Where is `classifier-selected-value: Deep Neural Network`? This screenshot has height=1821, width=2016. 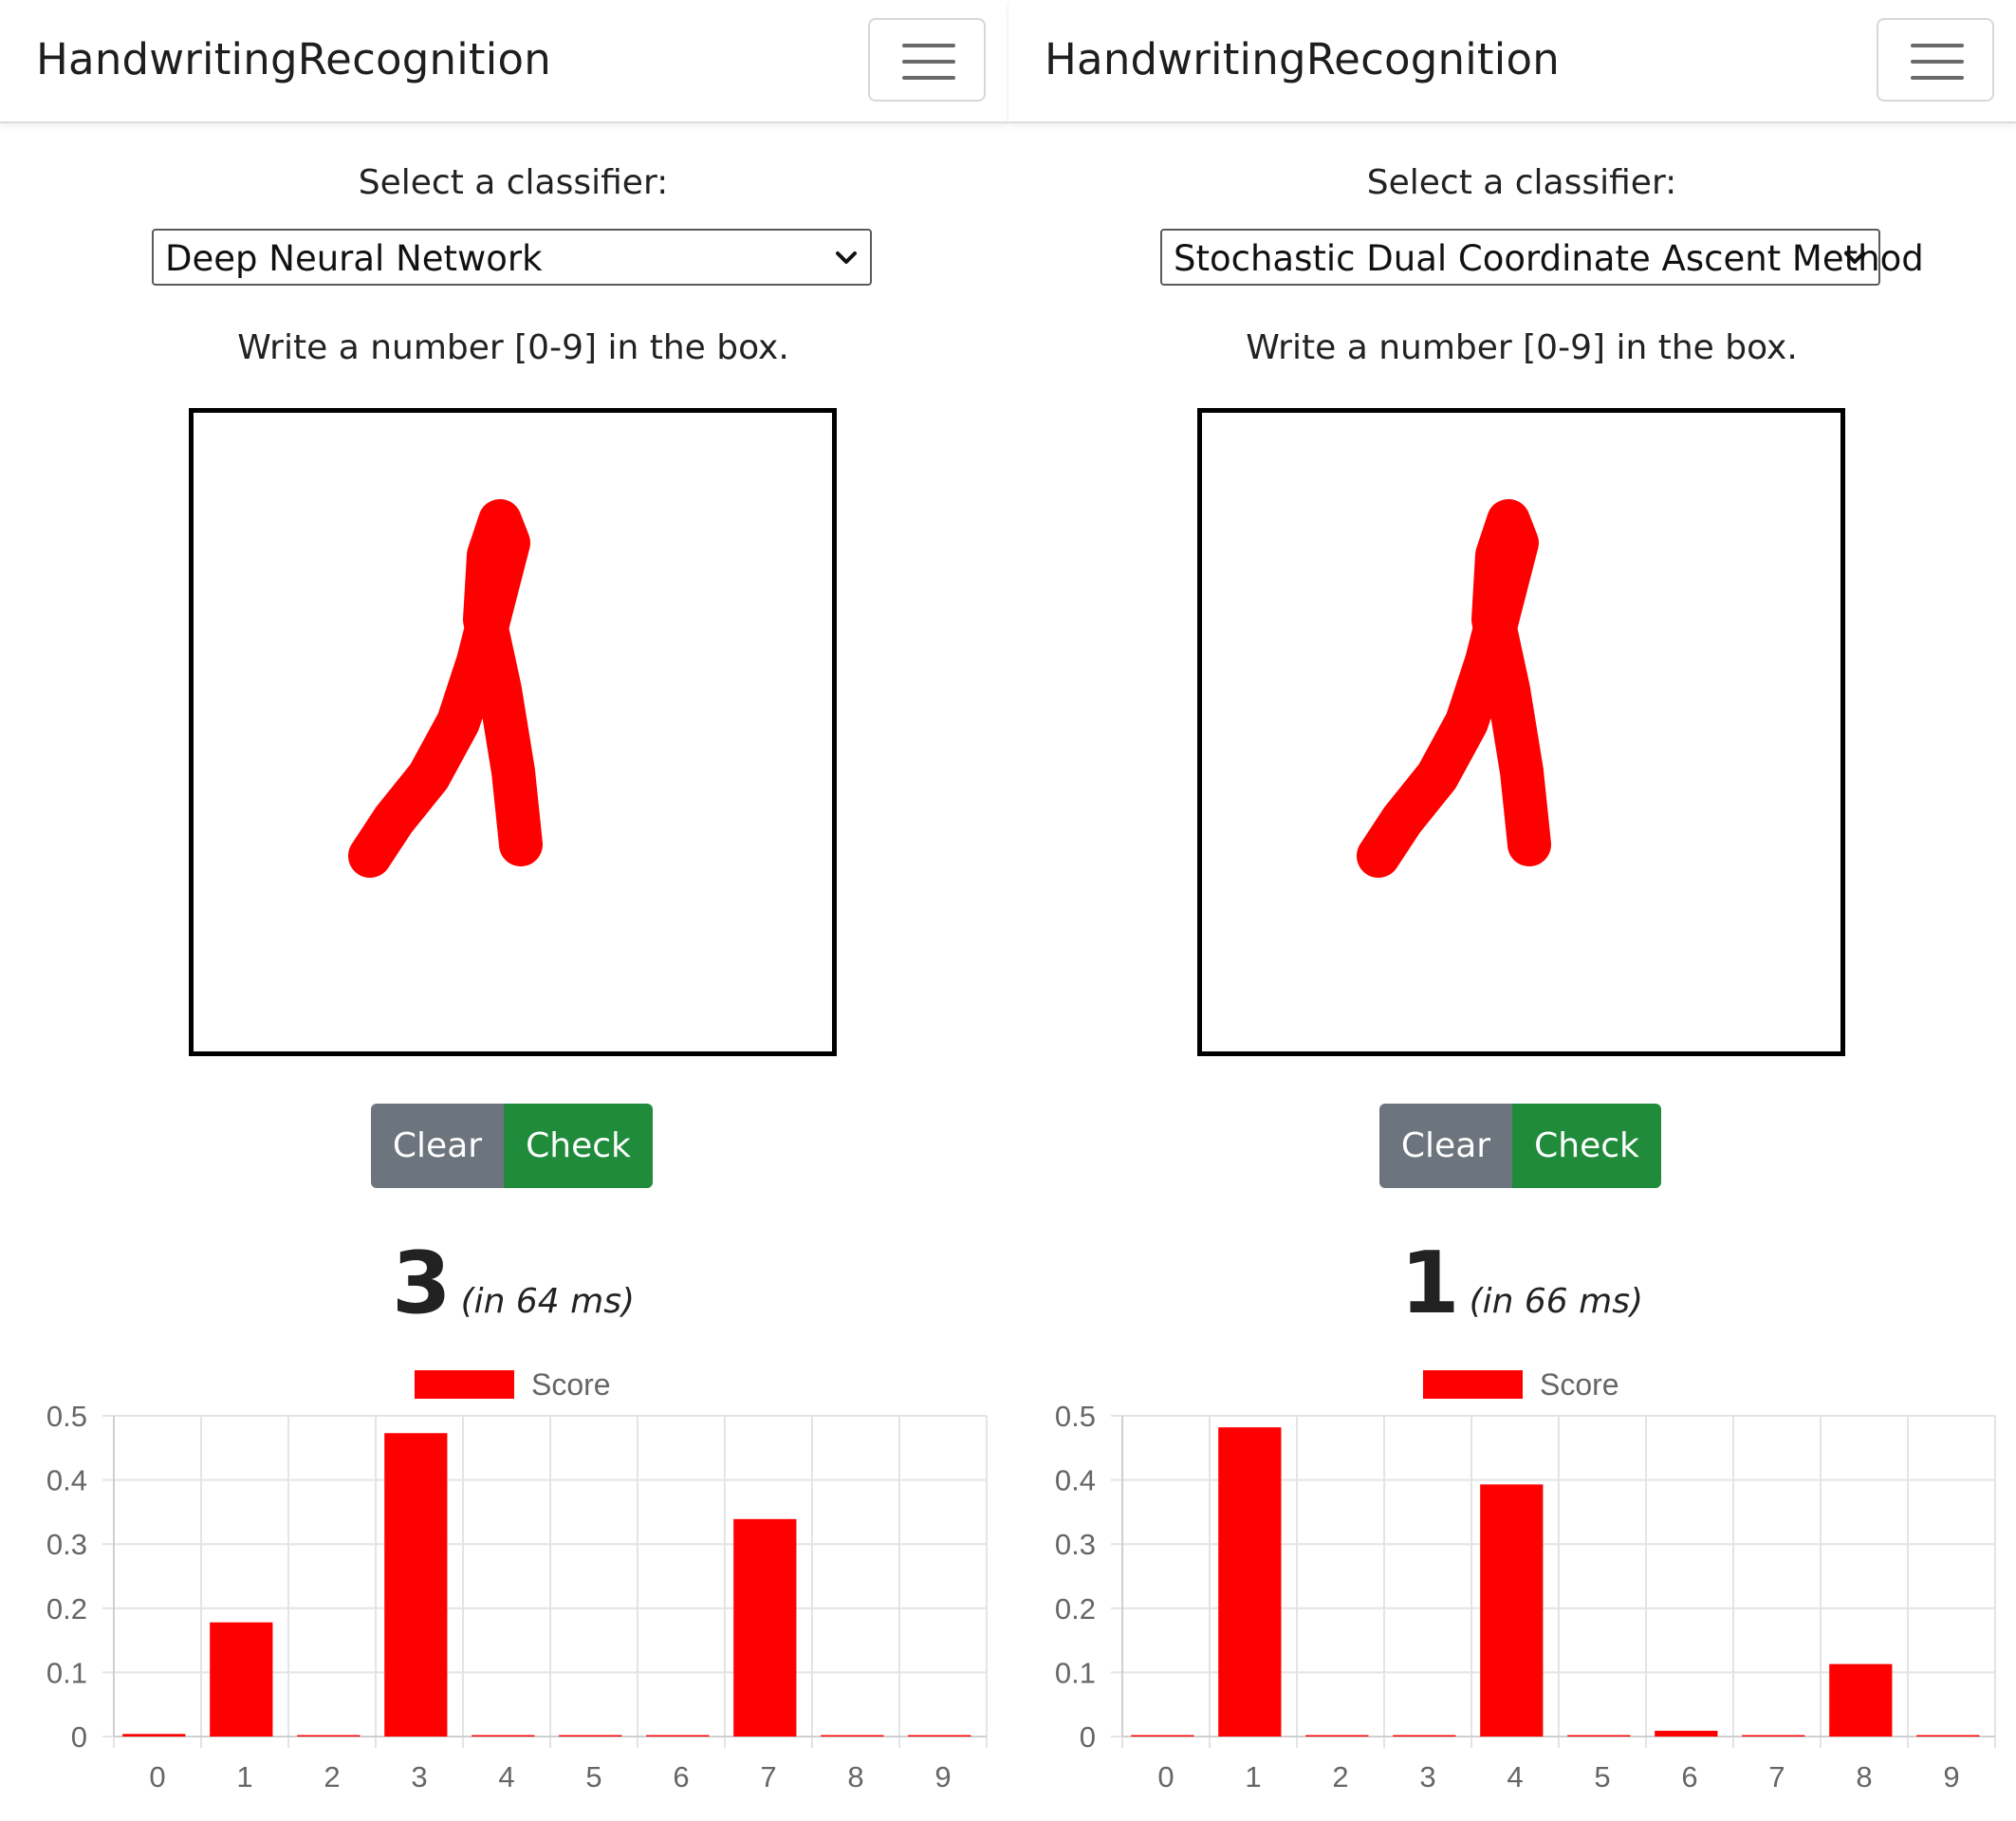 classifier-selected-value: Deep Neural Network is located at coordinates (354, 258).